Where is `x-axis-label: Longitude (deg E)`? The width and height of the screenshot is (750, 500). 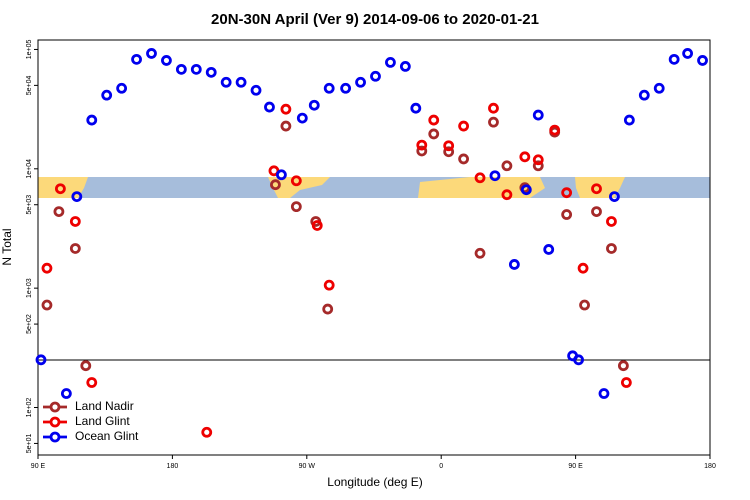 x-axis-label: Longitude (deg E) is located at coordinates (374, 482).